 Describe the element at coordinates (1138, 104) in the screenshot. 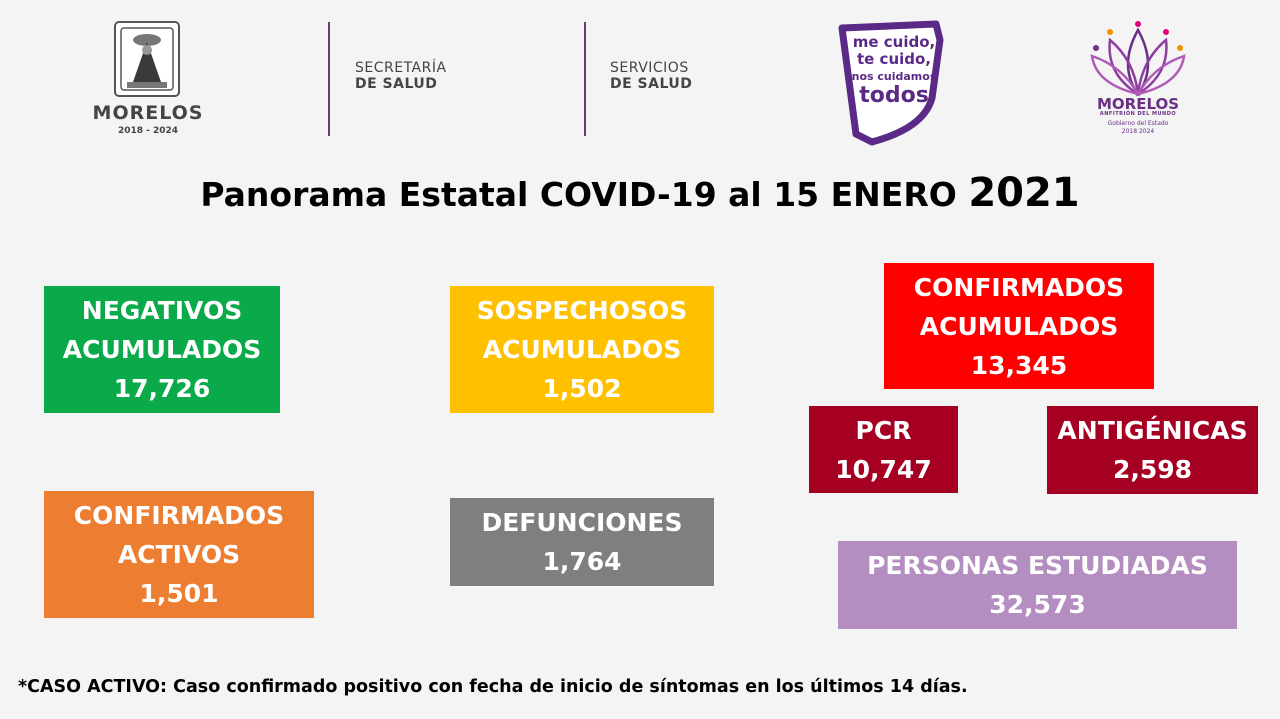

I see `government-name: MORELOS` at that location.